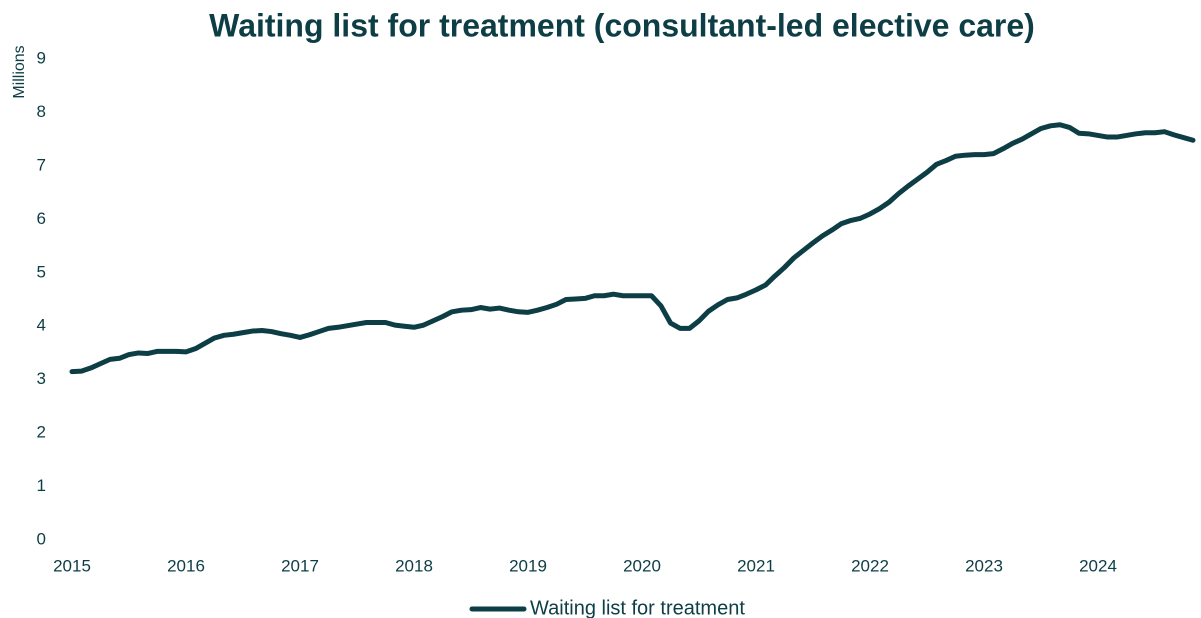 The width and height of the screenshot is (1201, 618). Describe the element at coordinates (528, 565) in the screenshot. I see `x-tick-label: 2019` at that location.